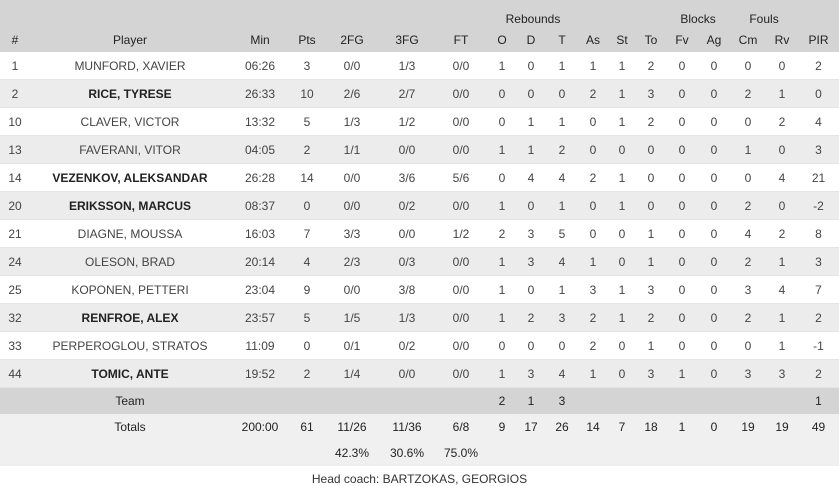  What do you see at coordinates (562, 289) in the screenshot?
I see `player-t-cell: 1` at bounding box center [562, 289].